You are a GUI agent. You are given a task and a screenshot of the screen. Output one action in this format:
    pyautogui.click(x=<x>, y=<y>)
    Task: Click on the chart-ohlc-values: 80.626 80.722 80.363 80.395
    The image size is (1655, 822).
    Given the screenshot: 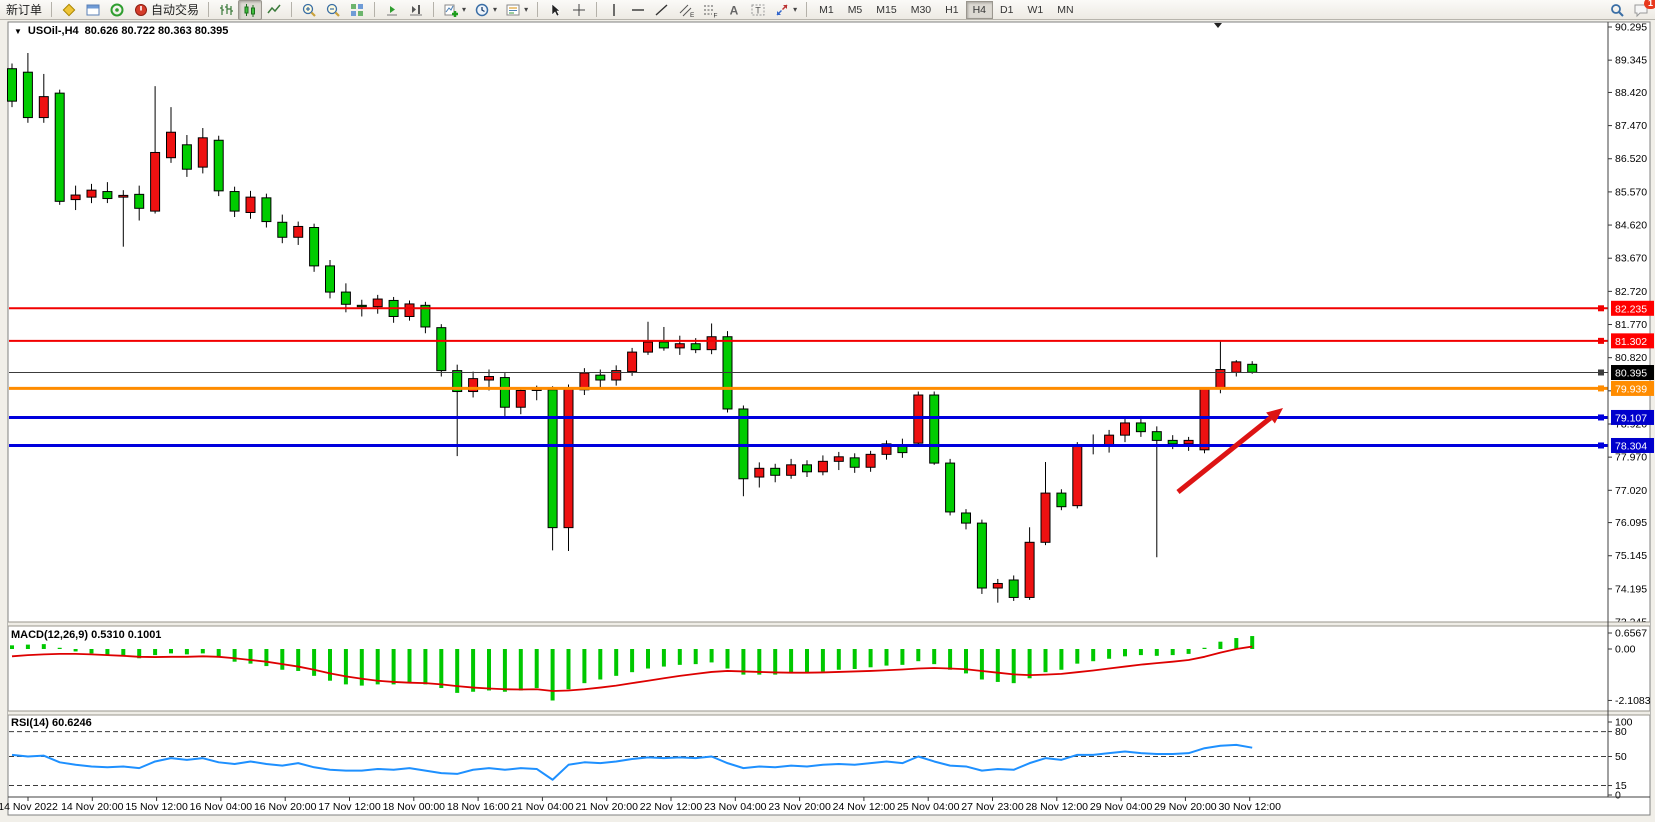 What is the action you would take?
    pyautogui.click(x=156, y=31)
    